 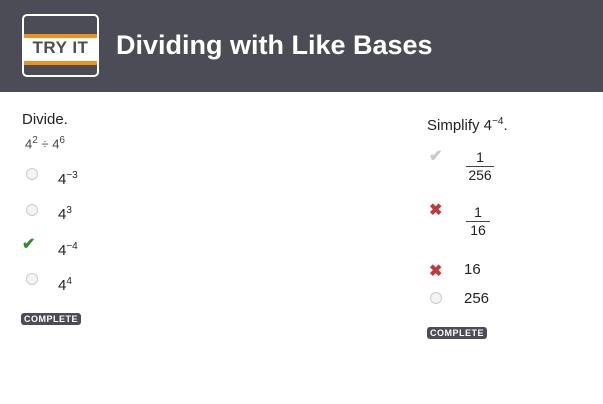 What do you see at coordinates (477, 298) in the screenshot?
I see `q2-option-4: 256` at bounding box center [477, 298].